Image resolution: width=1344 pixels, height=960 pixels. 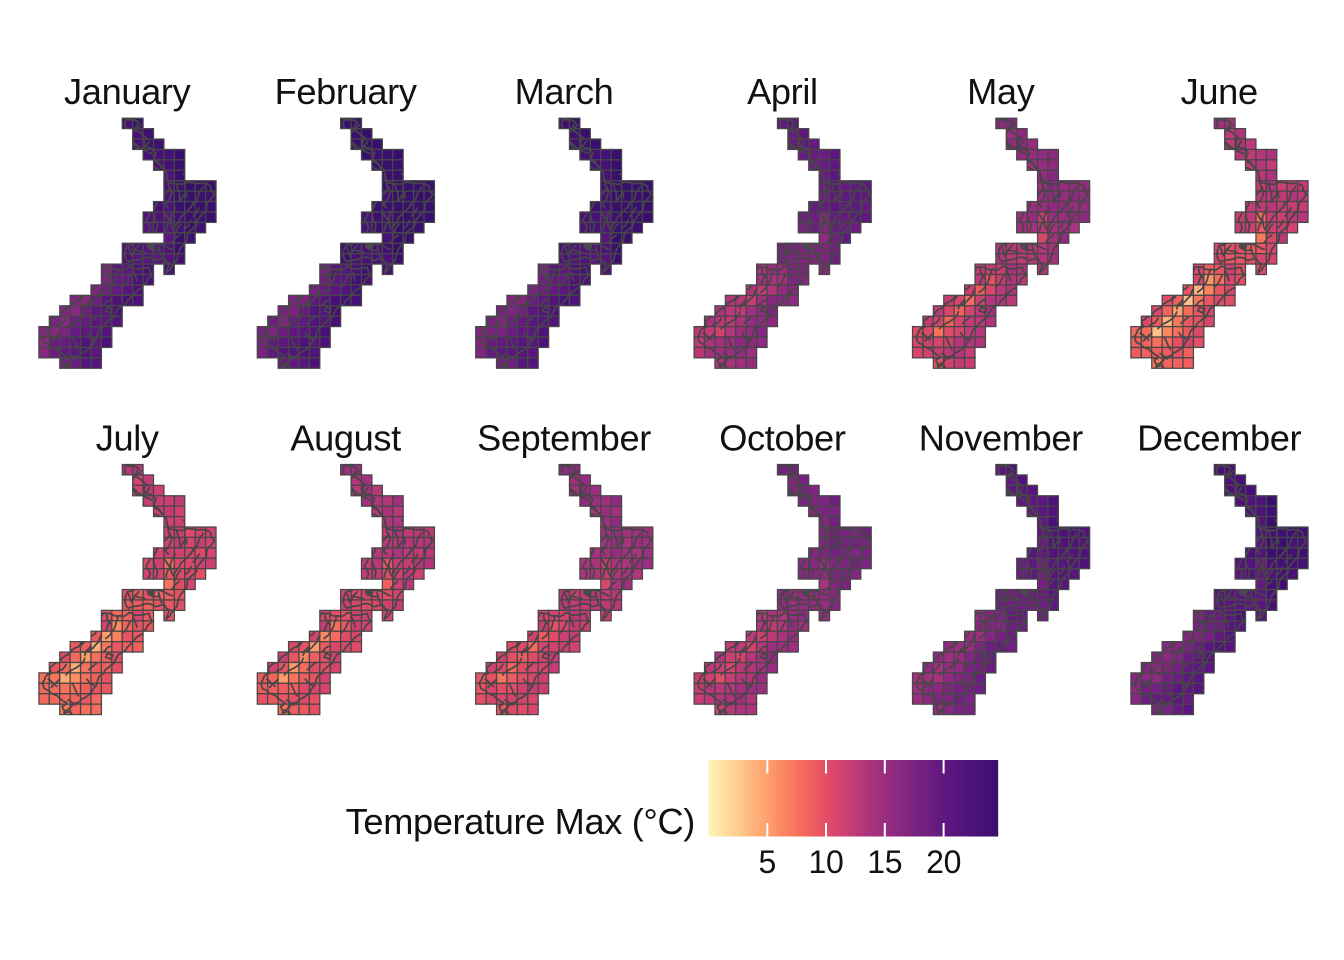 What do you see at coordinates (564, 438) in the screenshot?
I see `svg-text: September` at bounding box center [564, 438].